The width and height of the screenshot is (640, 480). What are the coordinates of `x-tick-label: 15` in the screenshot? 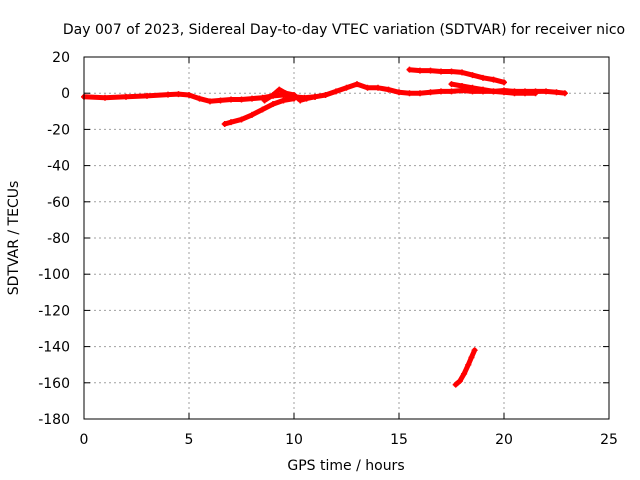 It's located at (399, 440).